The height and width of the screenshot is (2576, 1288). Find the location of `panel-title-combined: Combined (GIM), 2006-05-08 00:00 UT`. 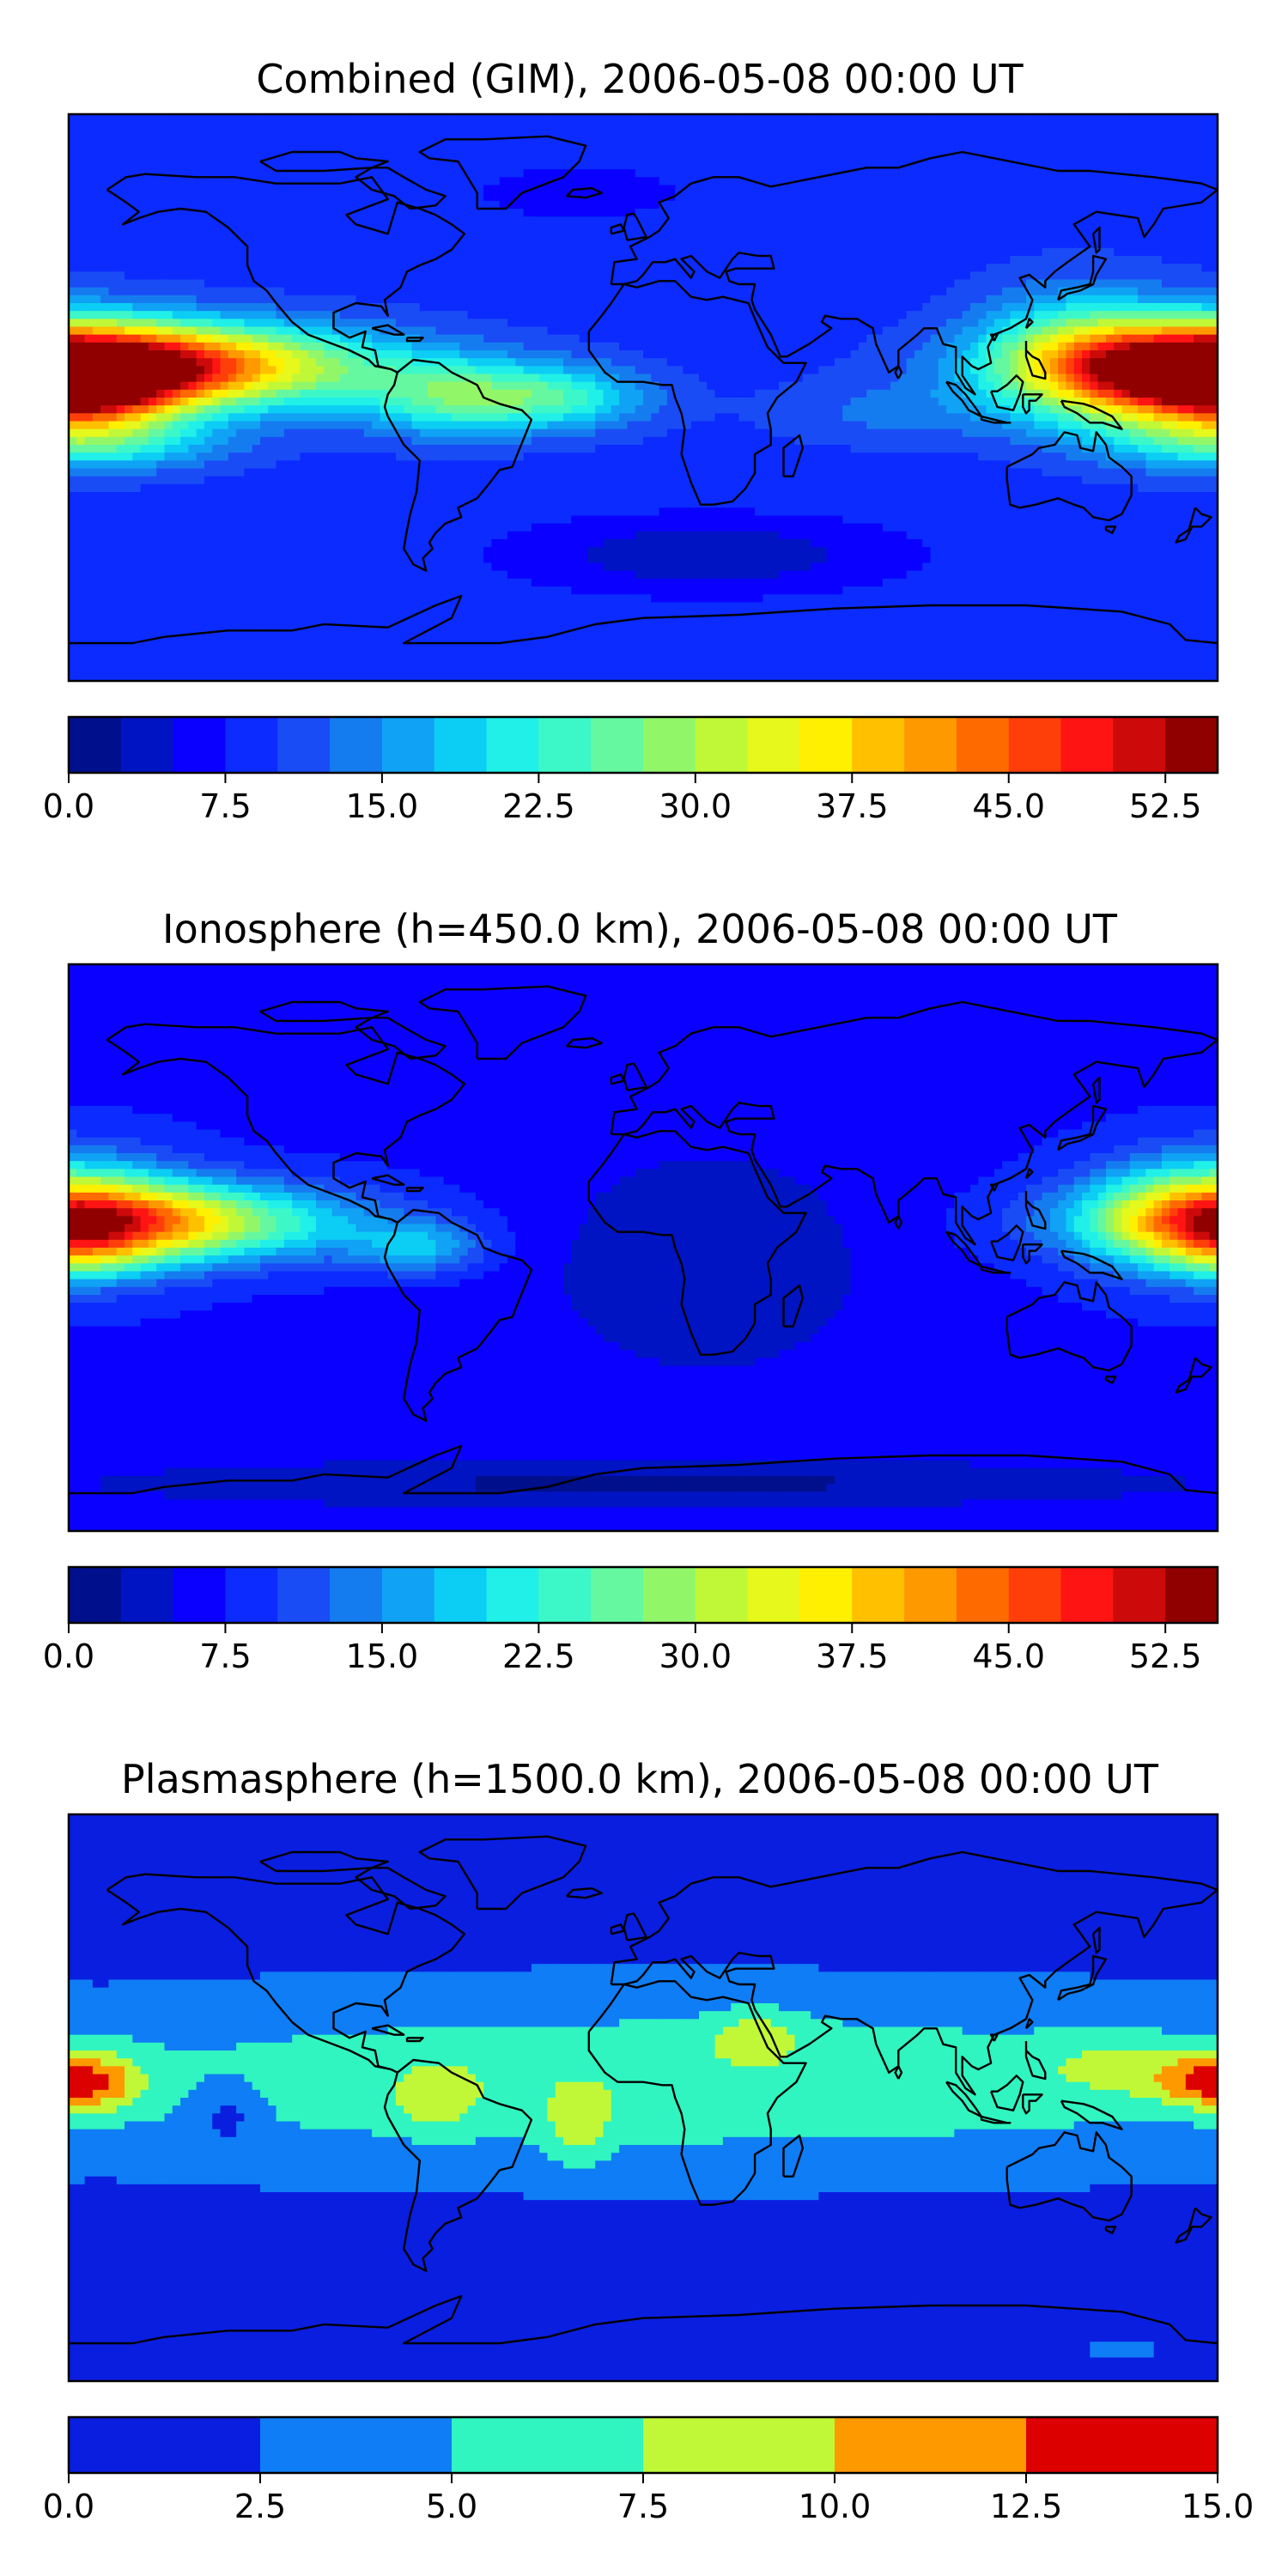

panel-title-combined: Combined (GIM), 2006-05-08 00:00 UT is located at coordinates (640, 79).